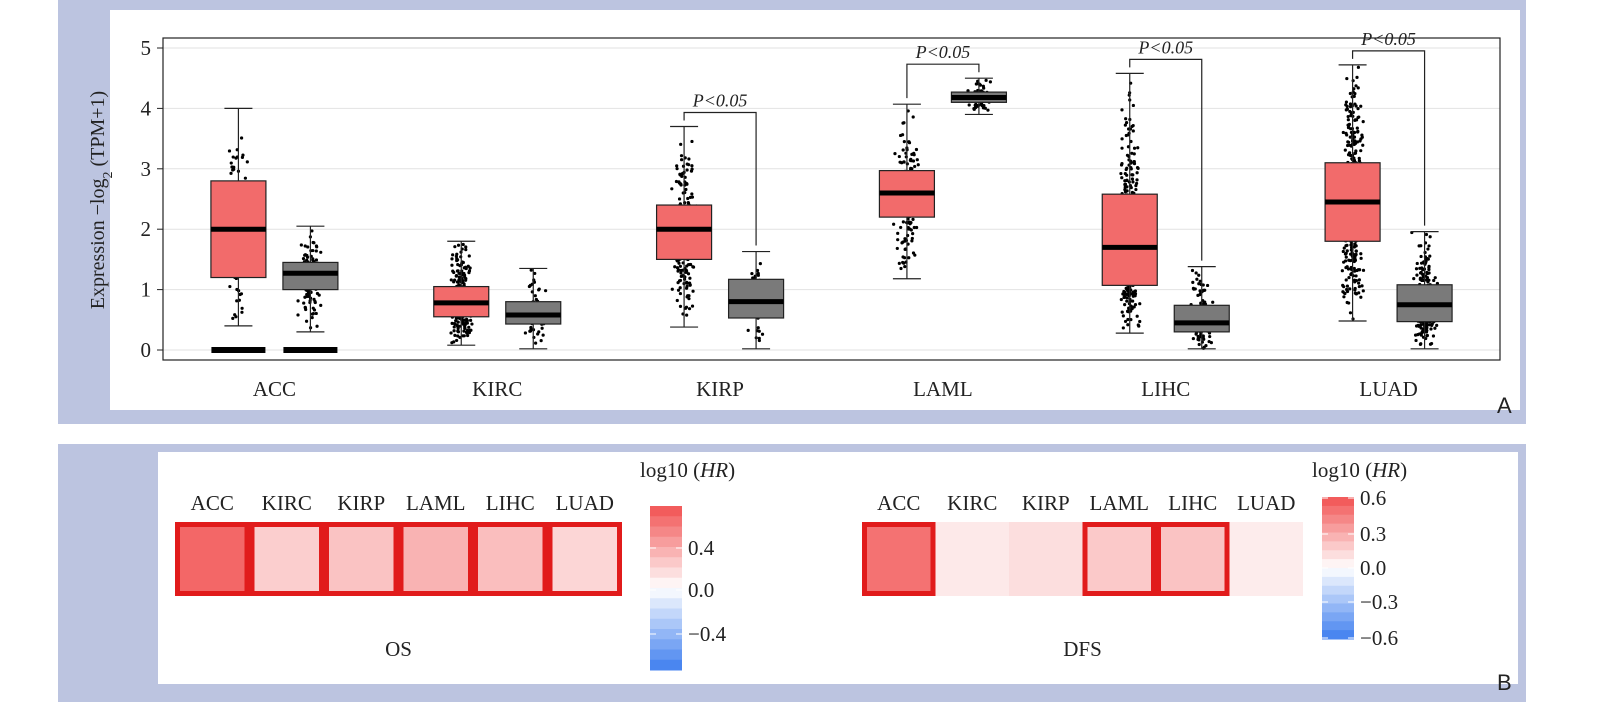  What do you see at coordinates (701, 590) in the screenshot?
I see `colorbar-tick-label: 0.0` at bounding box center [701, 590].